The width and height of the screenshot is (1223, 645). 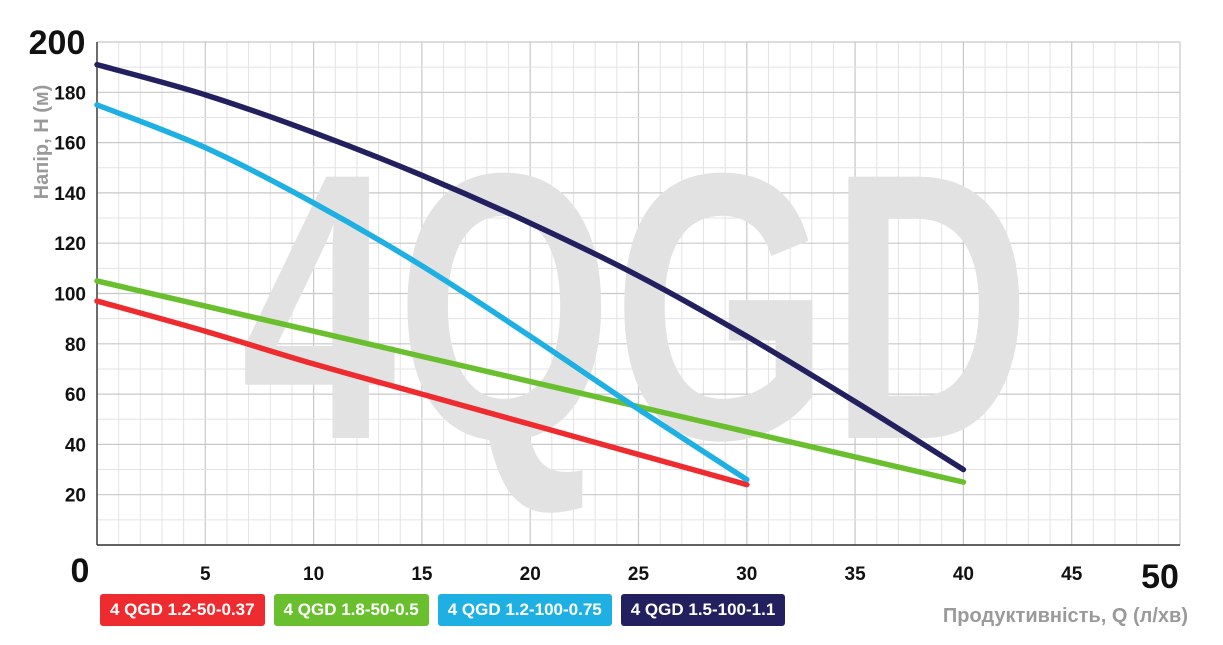 What do you see at coordinates (75, 496) in the screenshot?
I see `y-tick-label: 20` at bounding box center [75, 496].